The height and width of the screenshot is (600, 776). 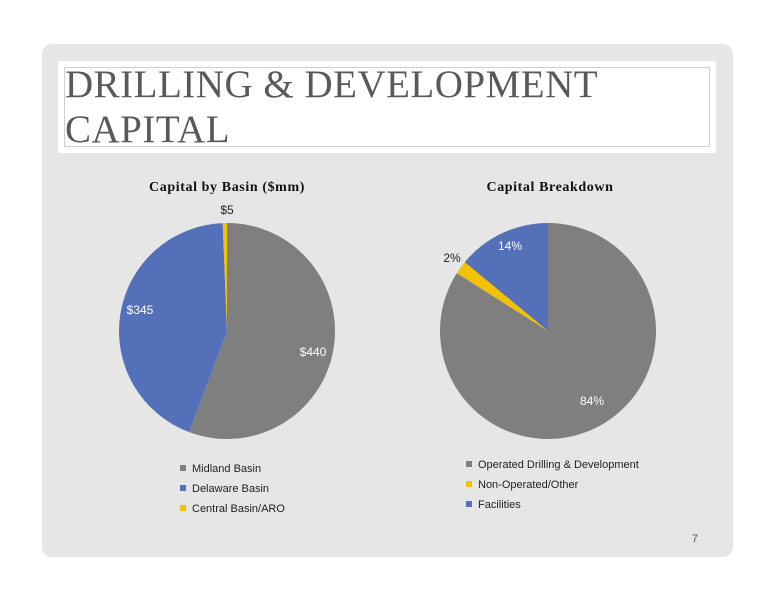 I want to click on title-box: DRILLING & DEVELOPMENT CAPITAL, so click(x=387, y=107).